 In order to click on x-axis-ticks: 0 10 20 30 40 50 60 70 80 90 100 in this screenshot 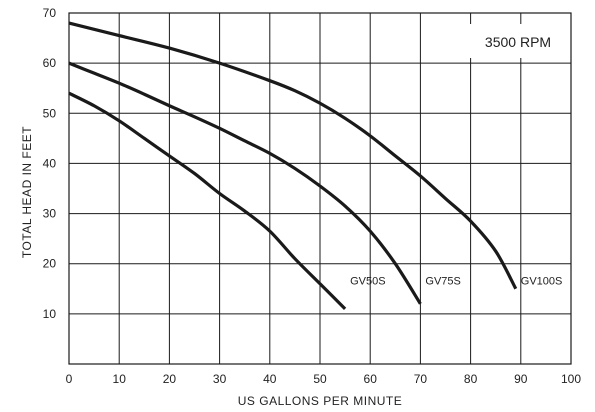, I will do `click(324, 379)`.